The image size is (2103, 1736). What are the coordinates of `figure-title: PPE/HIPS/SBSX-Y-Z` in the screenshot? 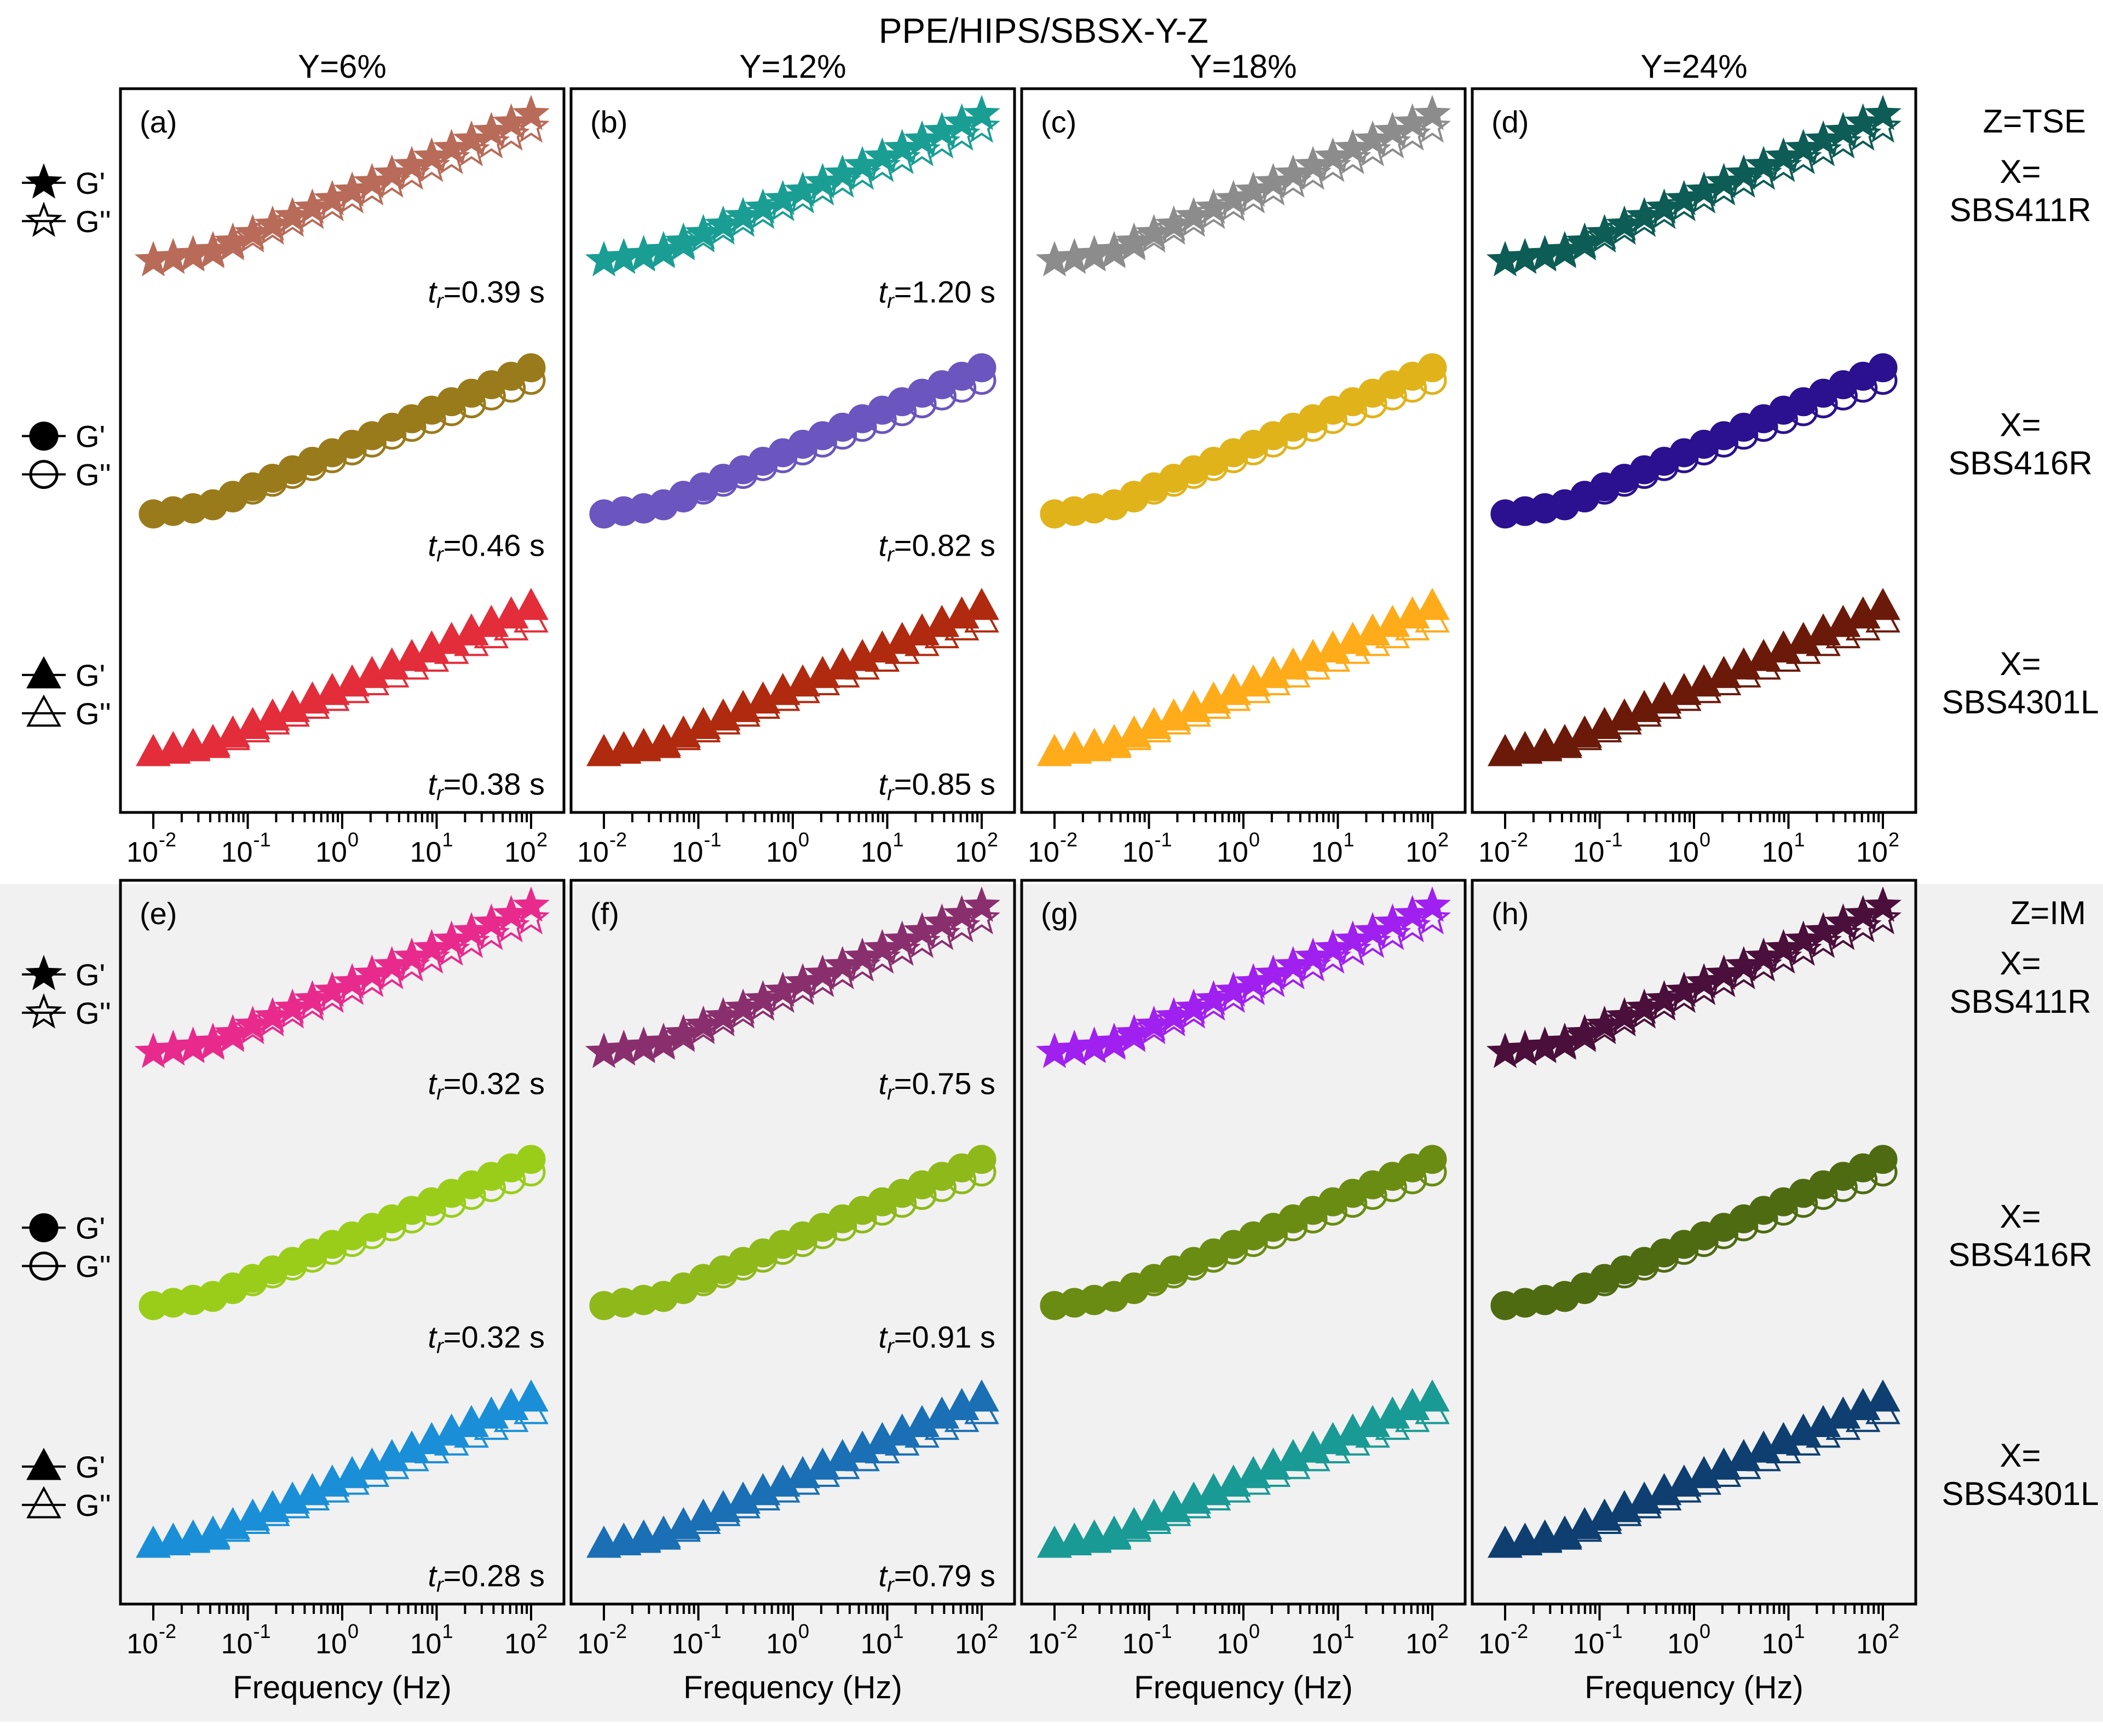 It's located at (1043, 30).